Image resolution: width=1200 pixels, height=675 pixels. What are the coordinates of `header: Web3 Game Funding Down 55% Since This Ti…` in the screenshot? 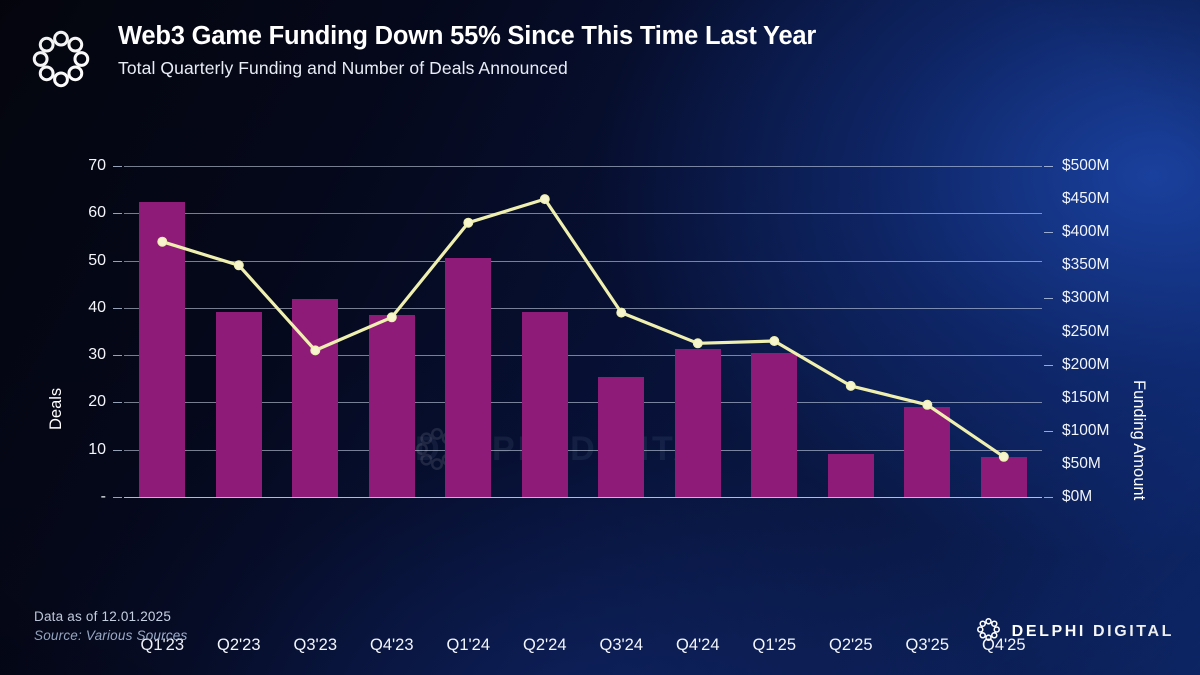 It's located at (593, 62).